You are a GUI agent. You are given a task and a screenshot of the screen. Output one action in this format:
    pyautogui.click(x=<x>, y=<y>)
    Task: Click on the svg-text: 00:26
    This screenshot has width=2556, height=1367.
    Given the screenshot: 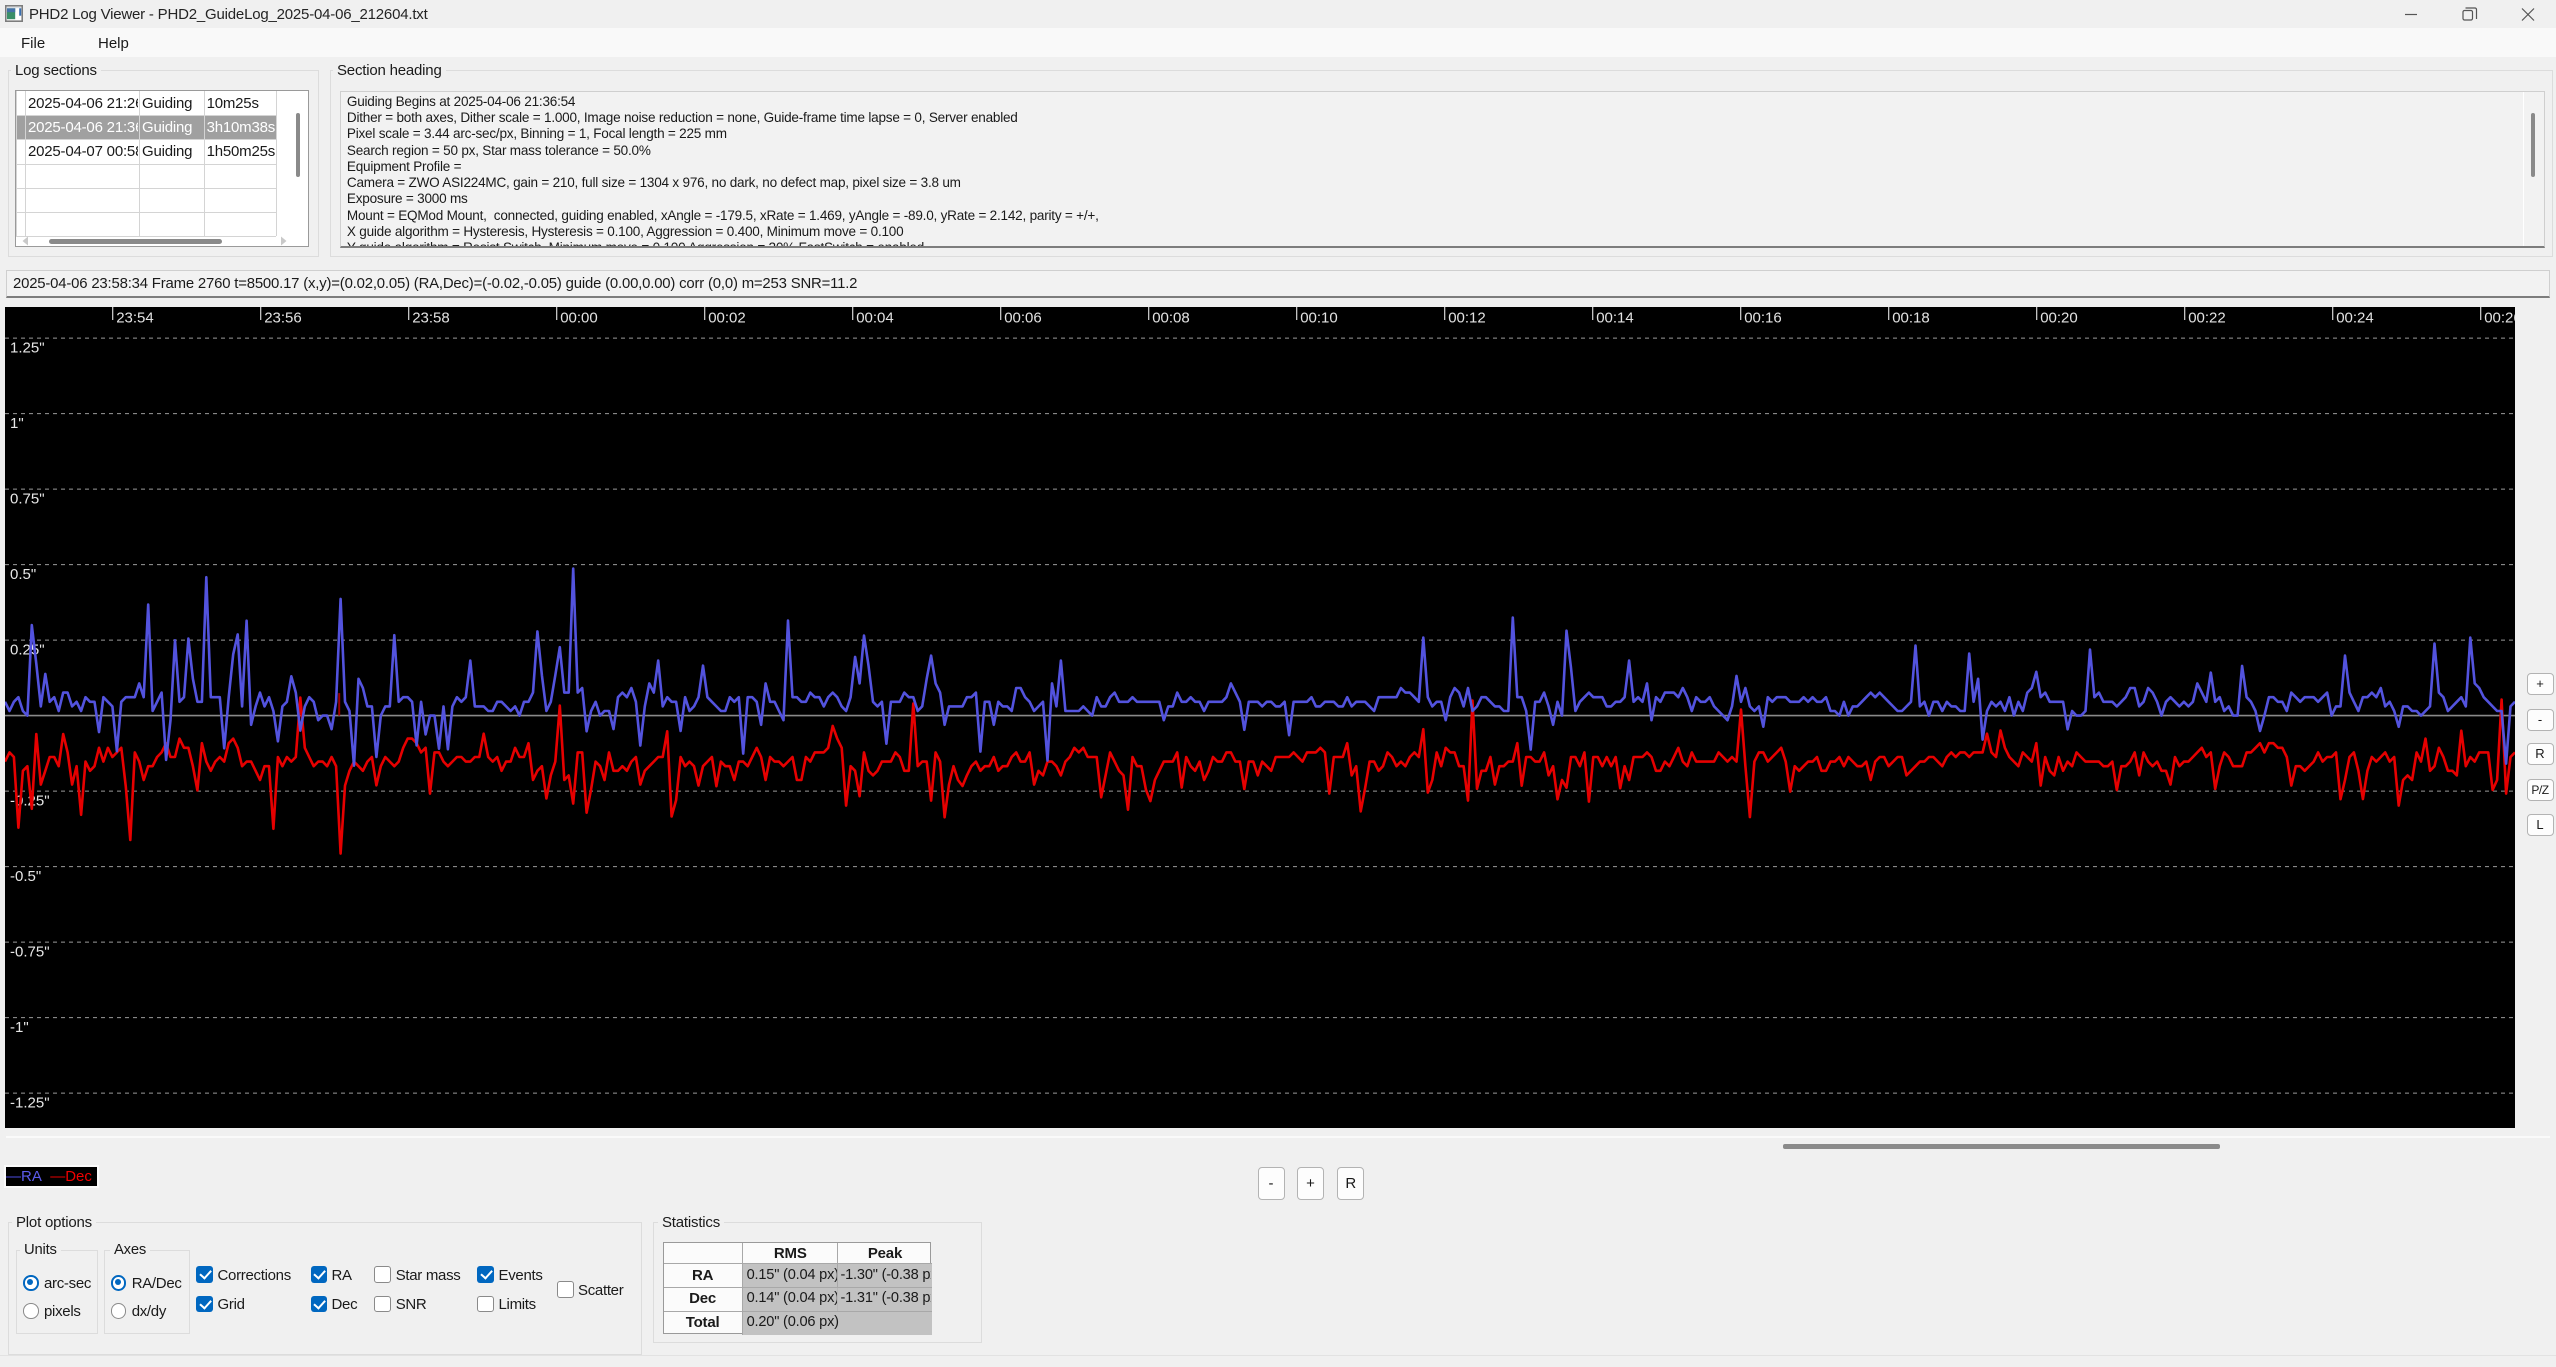 What is the action you would take?
    pyautogui.click(x=2499, y=318)
    